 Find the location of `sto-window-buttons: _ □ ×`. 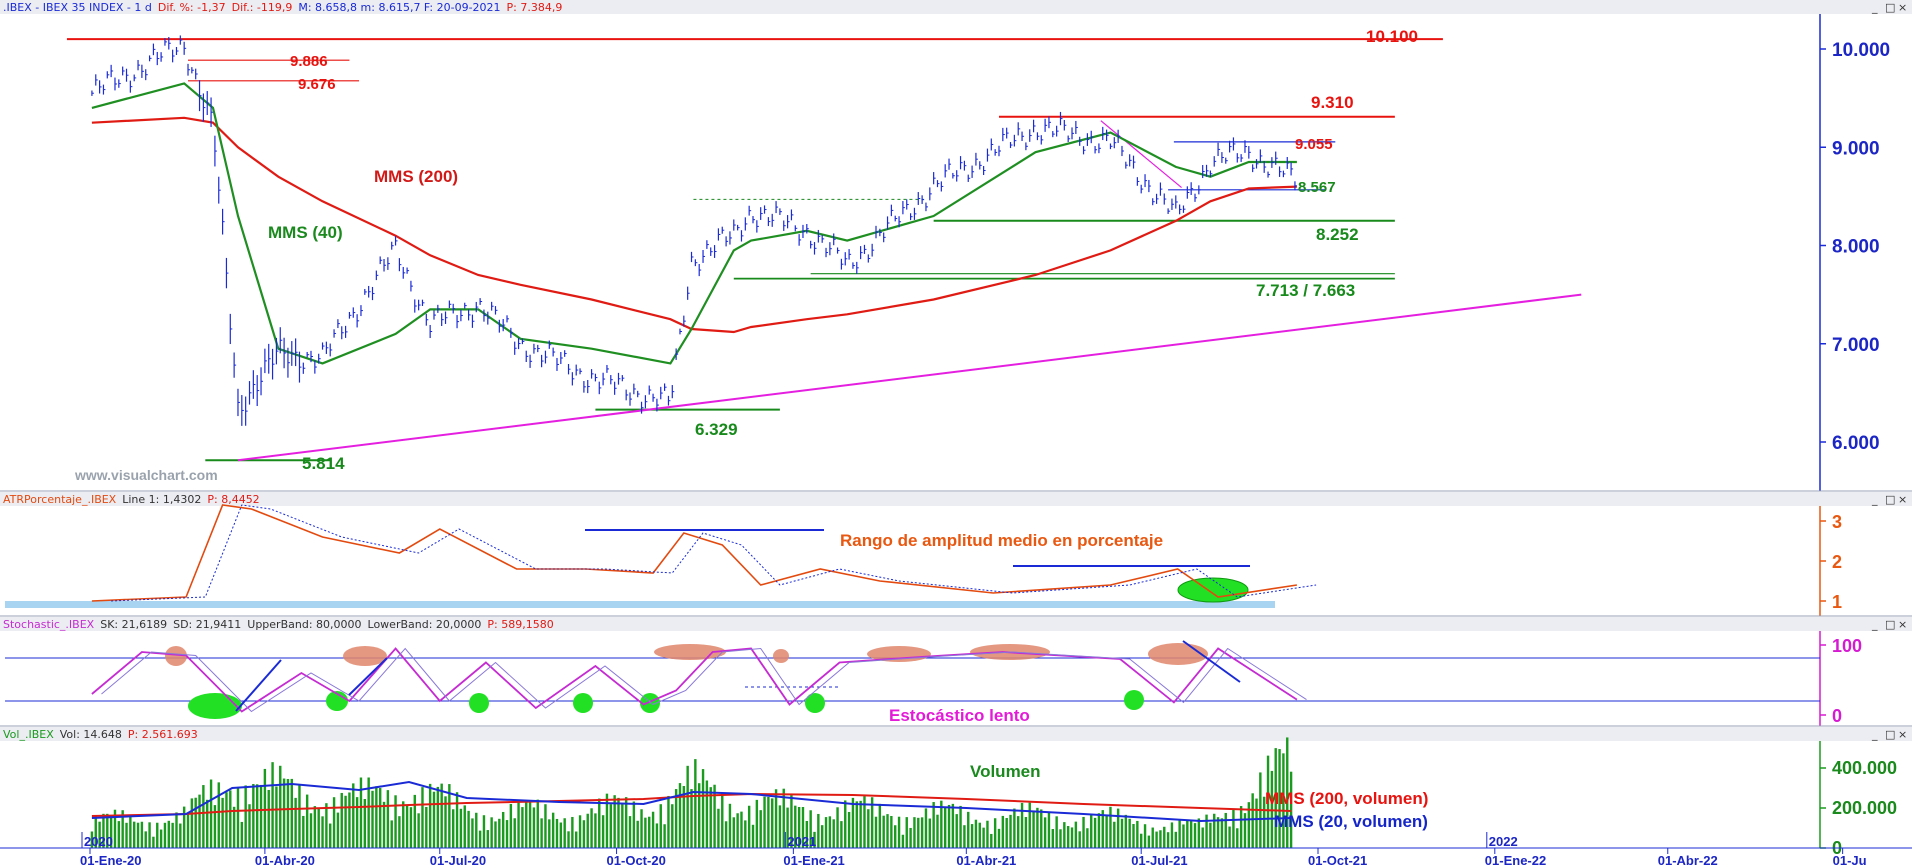

sto-window-buttons: _ □ × is located at coordinates (1889, 624).